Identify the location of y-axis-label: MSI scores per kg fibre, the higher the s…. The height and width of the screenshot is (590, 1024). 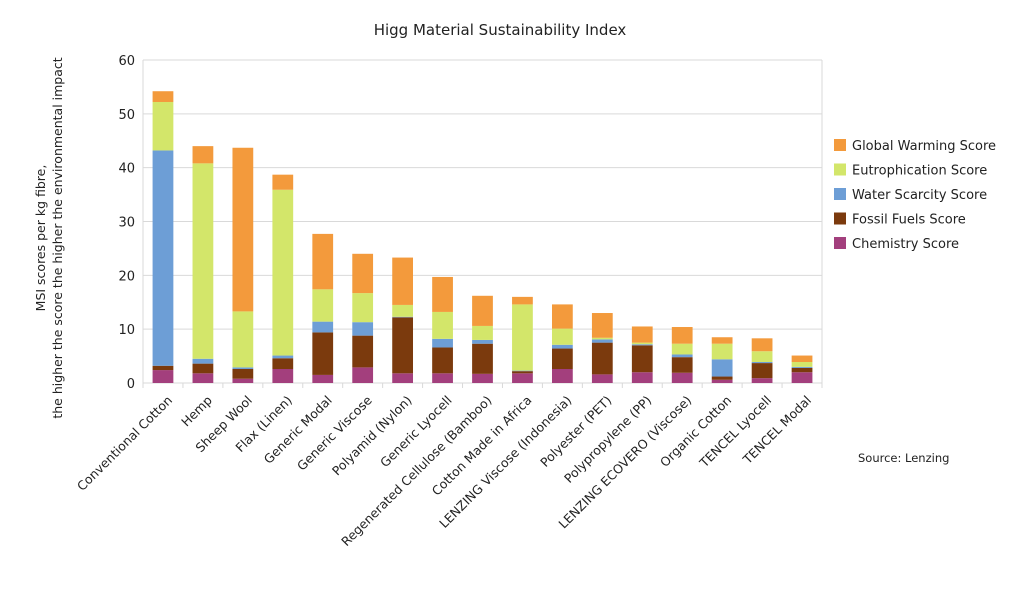
(49, 237).